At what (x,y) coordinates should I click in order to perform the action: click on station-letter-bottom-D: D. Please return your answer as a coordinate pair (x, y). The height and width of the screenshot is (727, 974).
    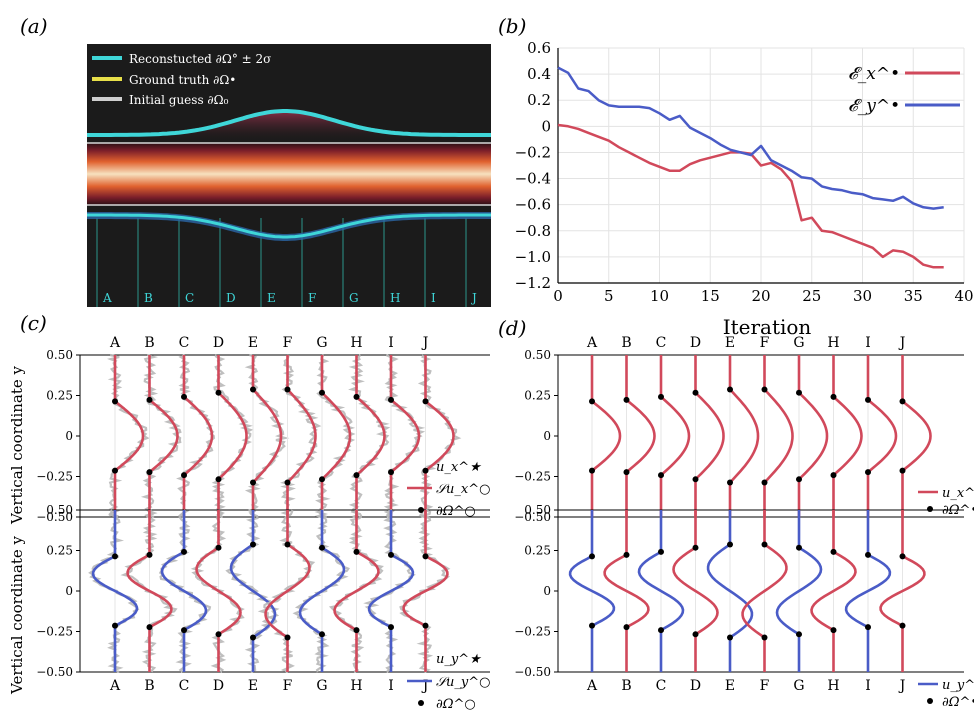
    Looking at the image, I should click on (218, 686).